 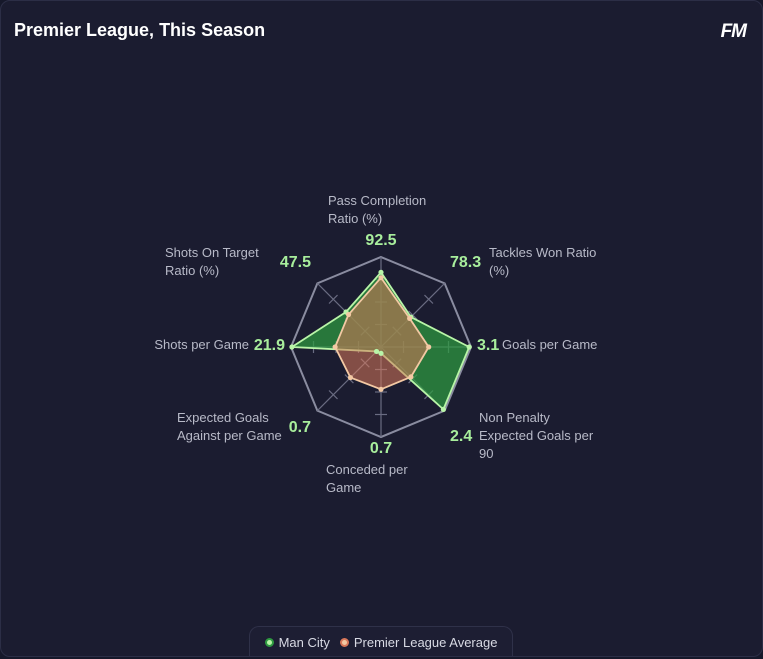 What do you see at coordinates (425, 642) in the screenshot?
I see `legend-label-league-average: Premier League Average` at bounding box center [425, 642].